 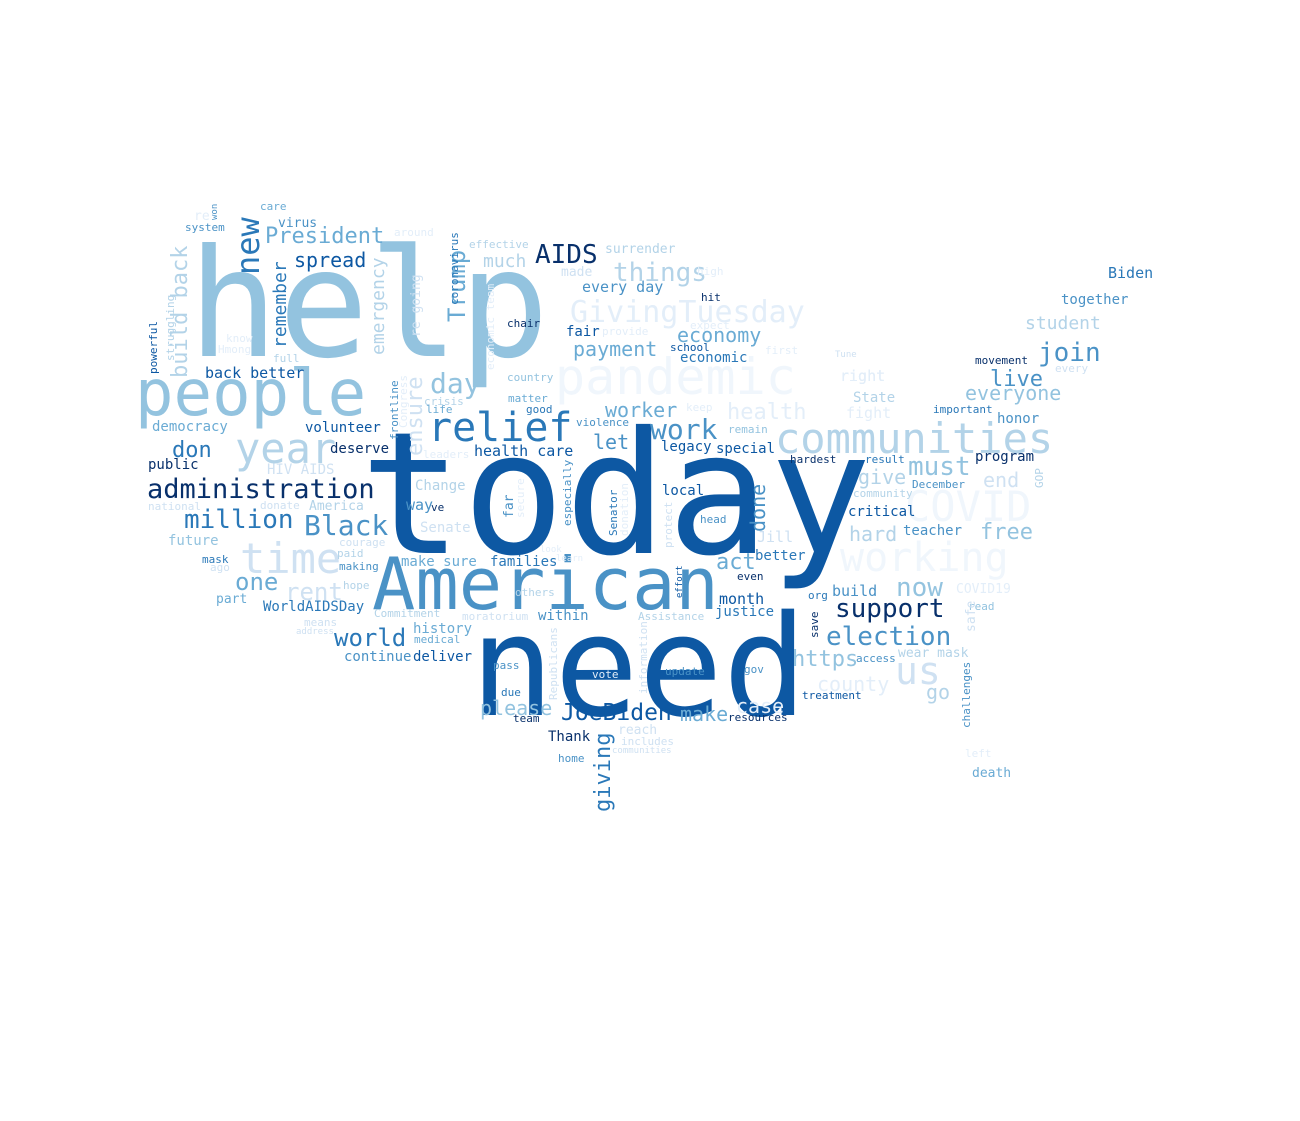 What do you see at coordinates (1063, 323) in the screenshot?
I see `cloud-word: student` at bounding box center [1063, 323].